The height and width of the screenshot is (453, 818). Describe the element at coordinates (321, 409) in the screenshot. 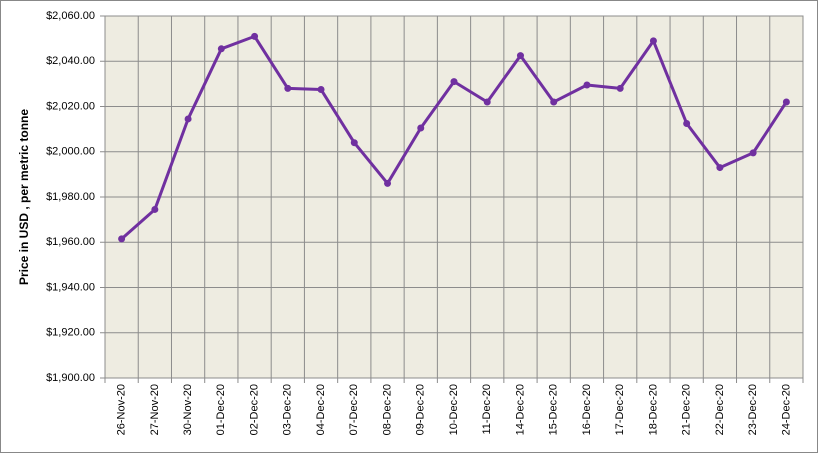

I see `x-tick-label: 04-Dec-20` at that location.